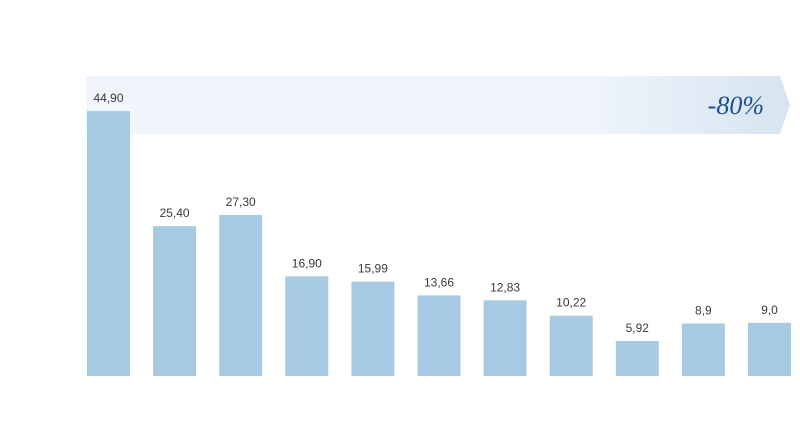  What do you see at coordinates (769, 310) in the screenshot?
I see `value-label: 9,0` at bounding box center [769, 310].